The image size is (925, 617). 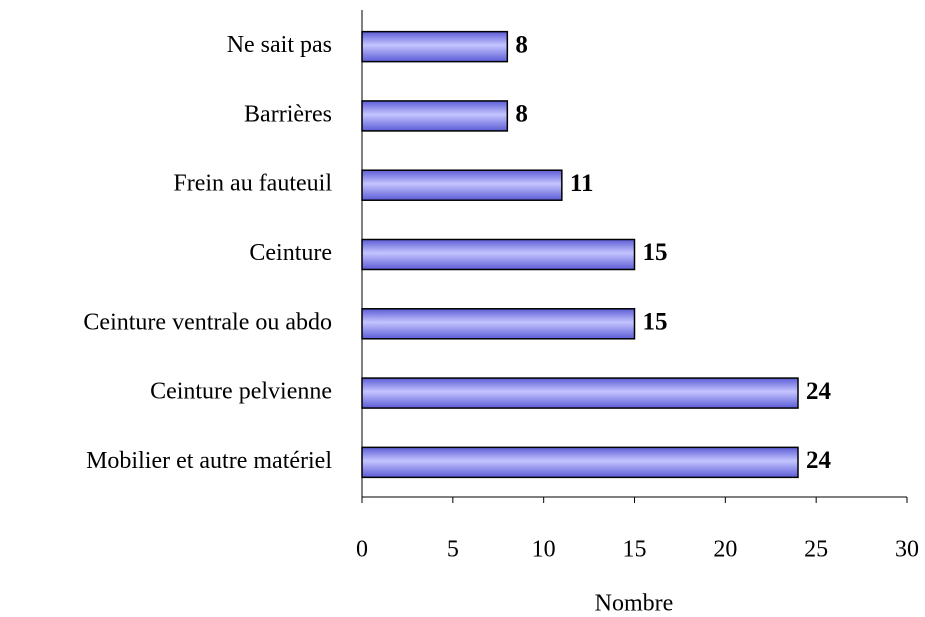 What do you see at coordinates (582, 183) in the screenshot?
I see `data-label: 11` at bounding box center [582, 183].